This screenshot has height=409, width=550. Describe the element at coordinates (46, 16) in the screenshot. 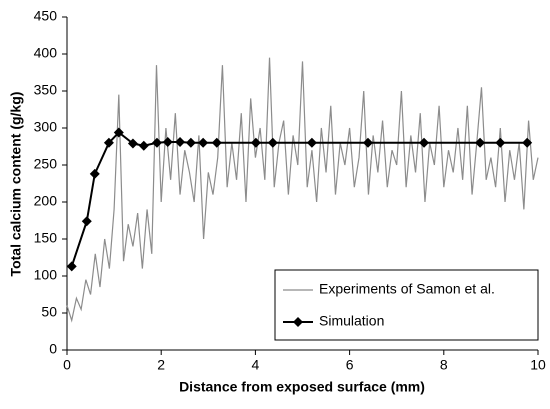

I see `y-tick-label: 450` at that location.